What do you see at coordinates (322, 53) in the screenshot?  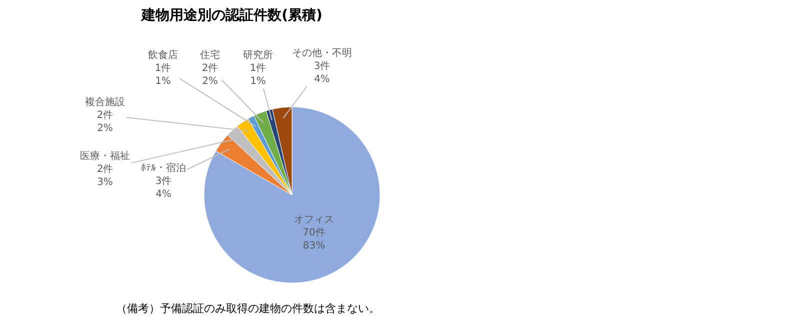 I see `slice-label: その他・不明` at bounding box center [322, 53].